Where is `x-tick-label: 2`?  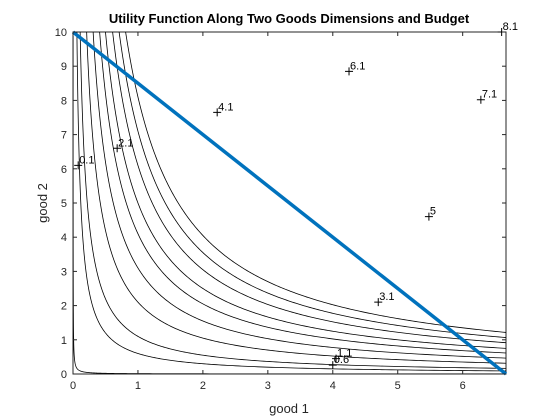 x-tick-label: 2 is located at coordinates (203, 386).